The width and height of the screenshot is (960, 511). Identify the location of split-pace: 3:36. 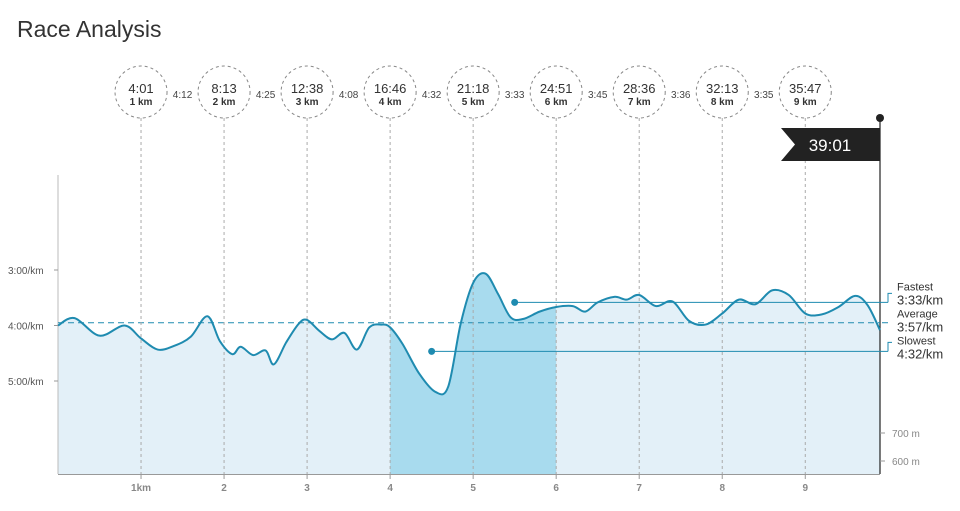
(681, 95).